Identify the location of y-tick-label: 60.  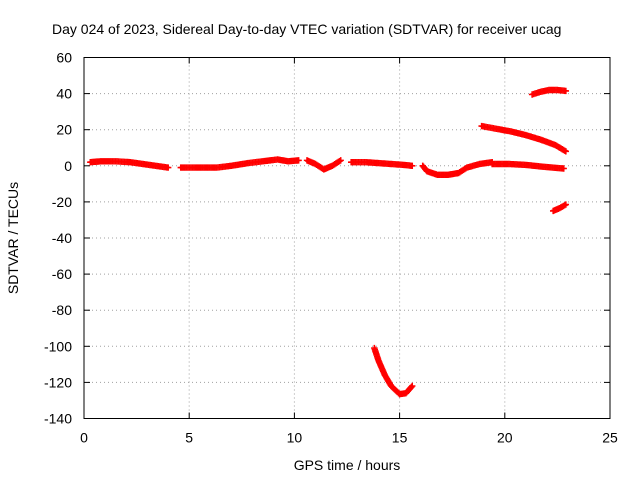
(64, 58).